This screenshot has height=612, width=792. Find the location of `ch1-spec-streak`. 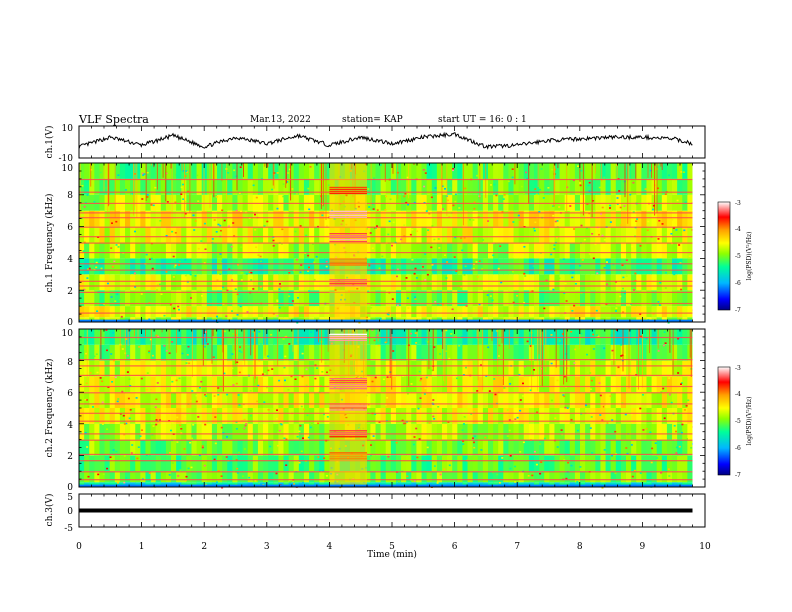

ch1-spec-streak is located at coordinates (409, 181).